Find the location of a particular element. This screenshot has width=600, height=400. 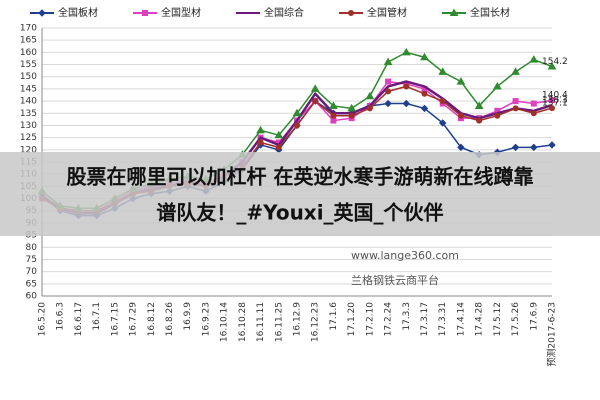

x-tick-label: 16.10.14 is located at coordinates (225, 322).